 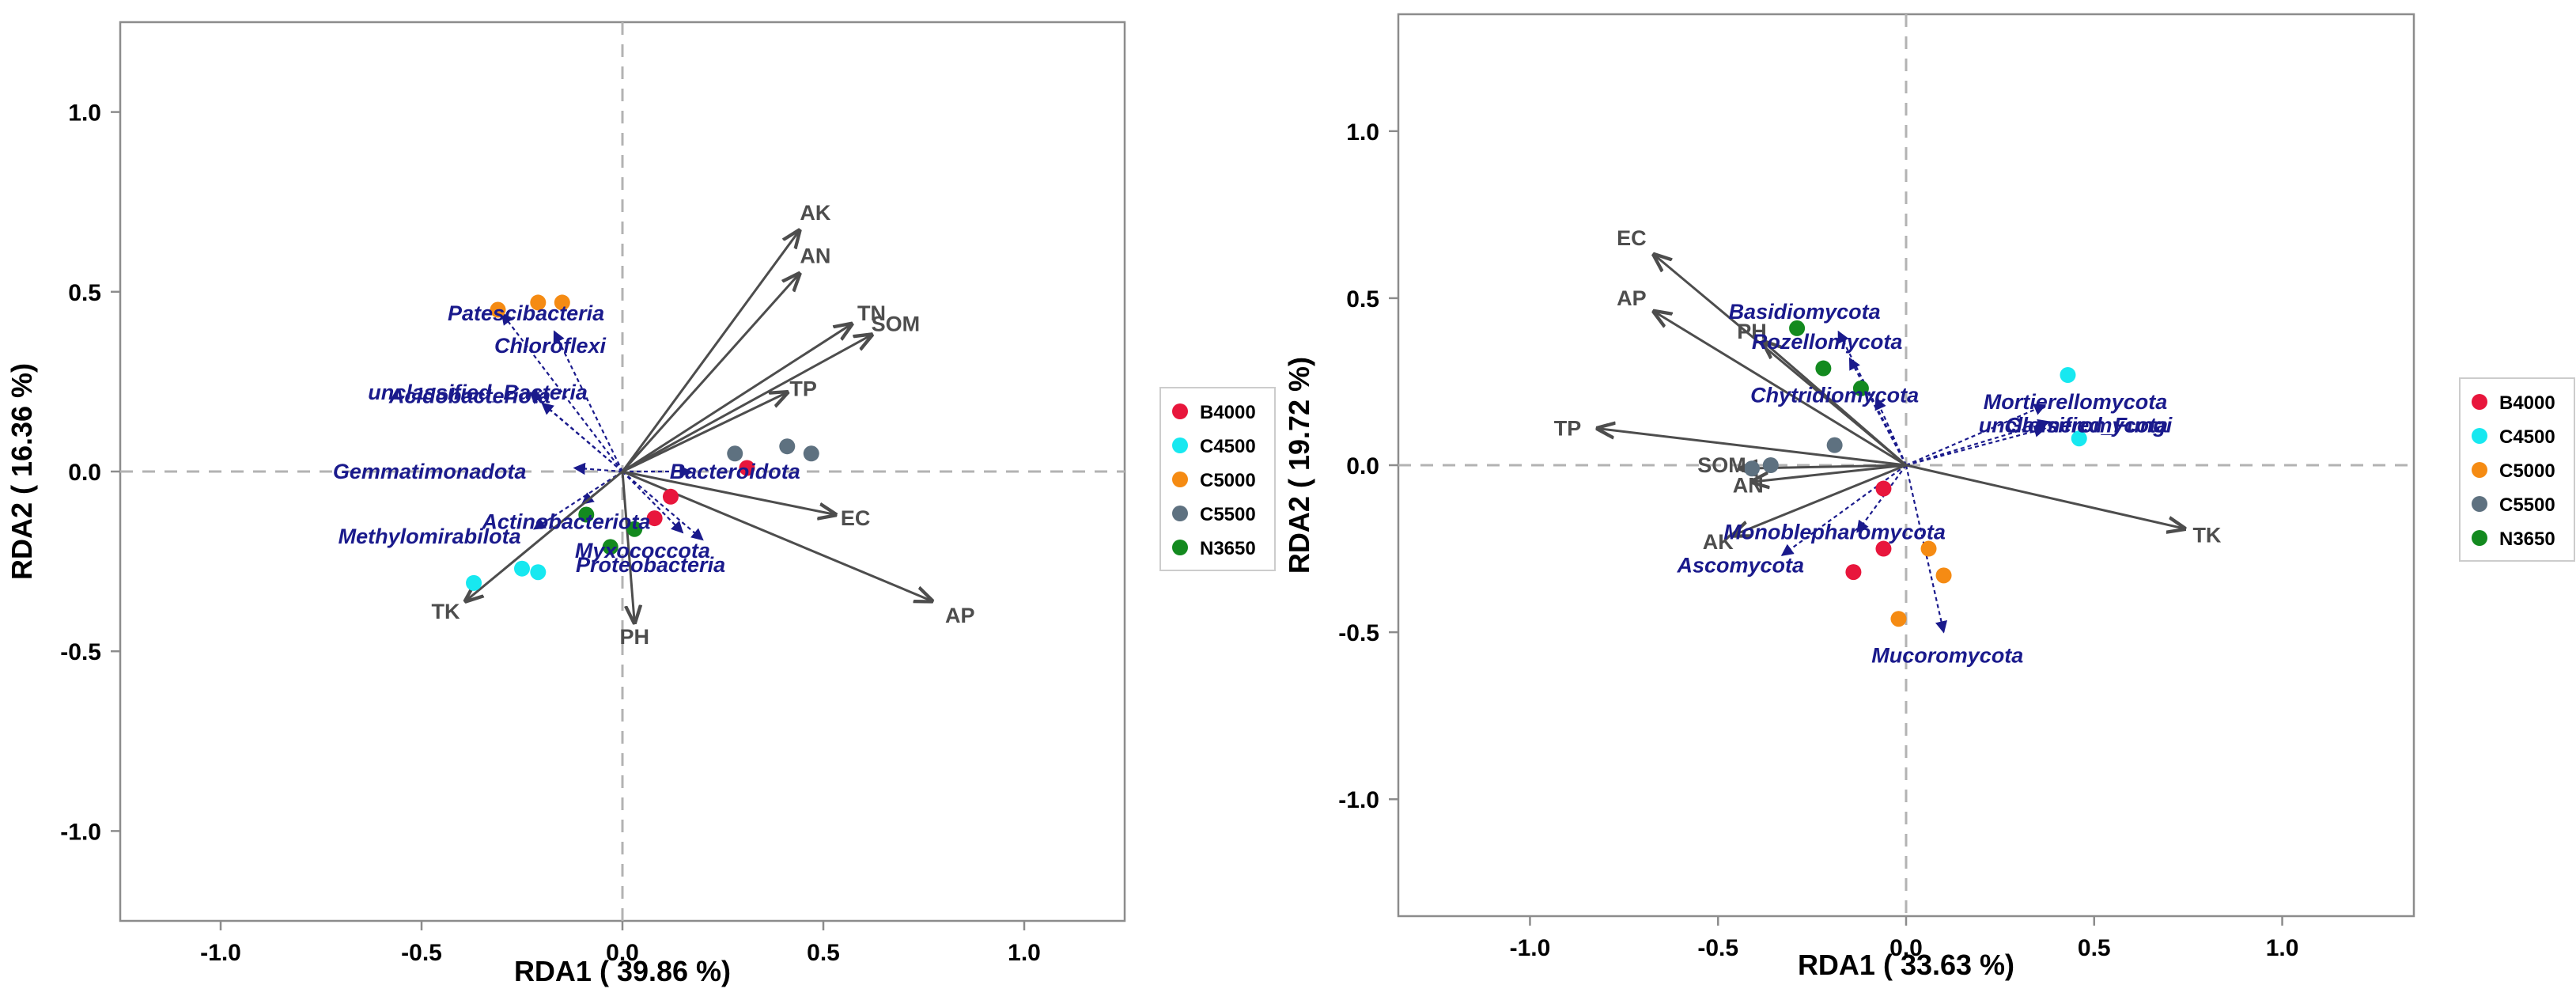 What do you see at coordinates (1906, 965) in the screenshot?
I see `x-axis-title: RDA1 ( 33.63 %)` at bounding box center [1906, 965].